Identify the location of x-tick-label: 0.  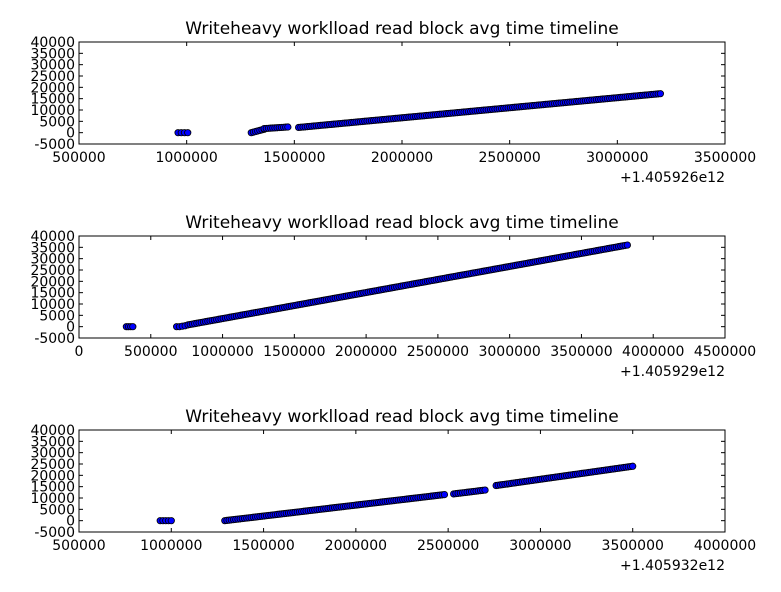
(79, 352).